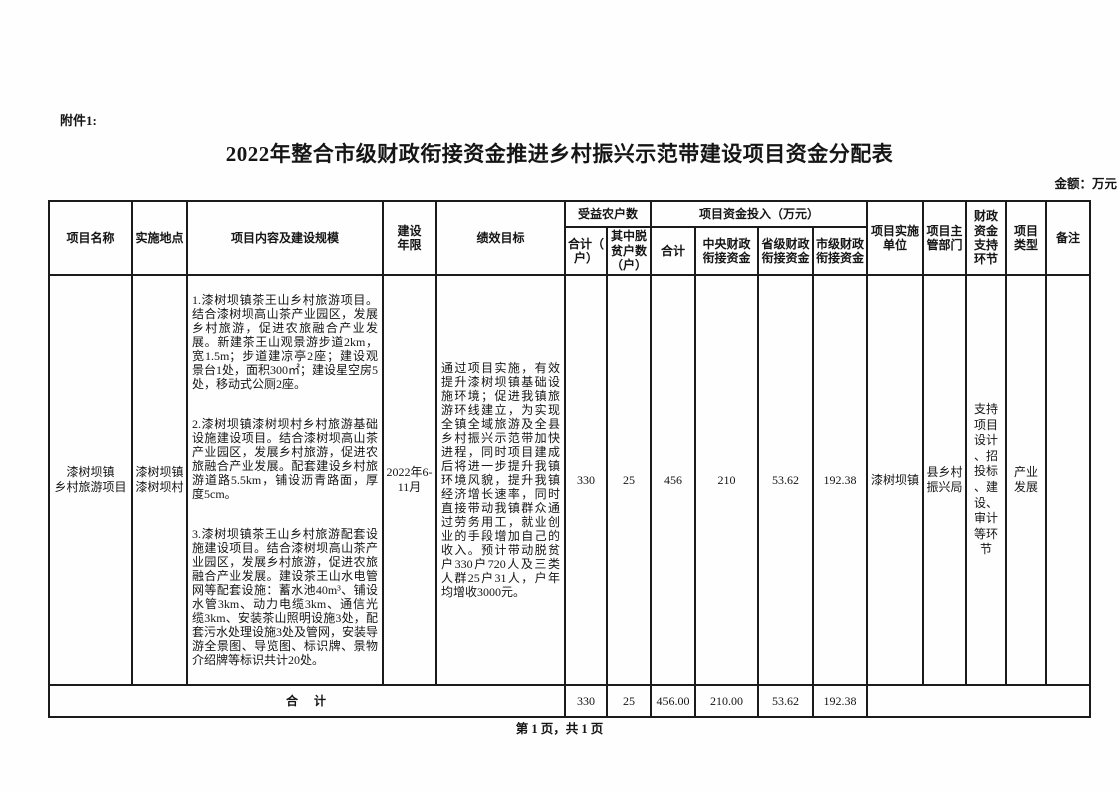 Image resolution: width=1119 pixels, height=792 pixels. I want to click on col-header-project-name: 项目名称, so click(90, 238).